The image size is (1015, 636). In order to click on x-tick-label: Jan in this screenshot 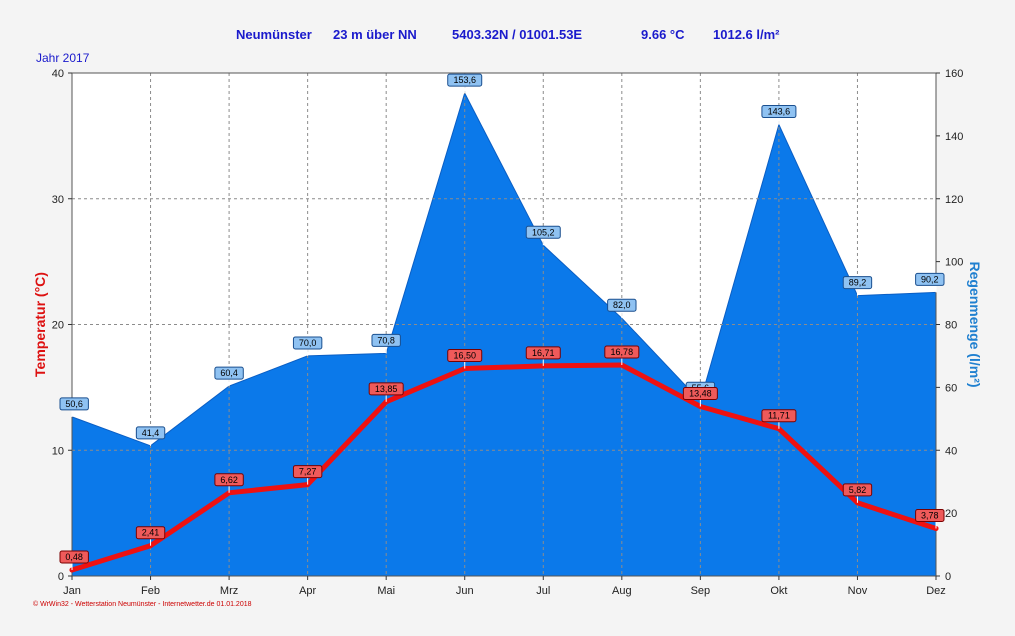, I will do `click(72, 591)`.